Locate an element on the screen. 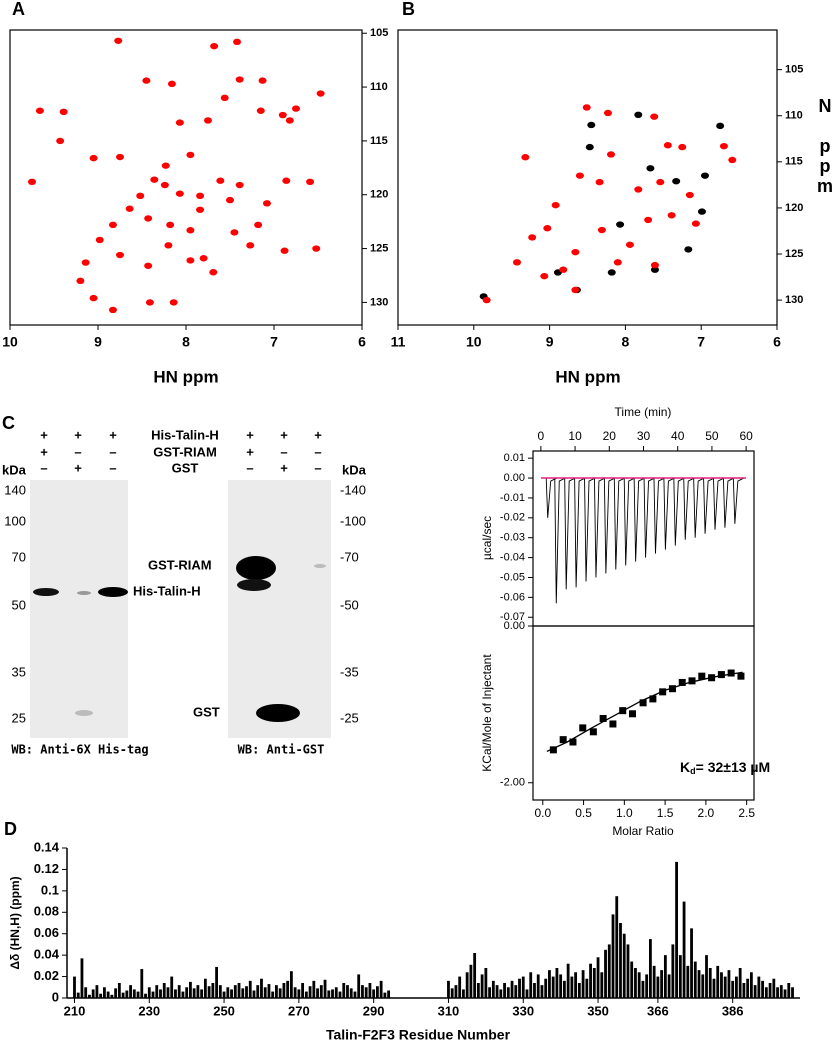 Image resolution: width=835 pixels, height=1050 pixels. y-tick-label: 0.01 is located at coordinates (514, 458).